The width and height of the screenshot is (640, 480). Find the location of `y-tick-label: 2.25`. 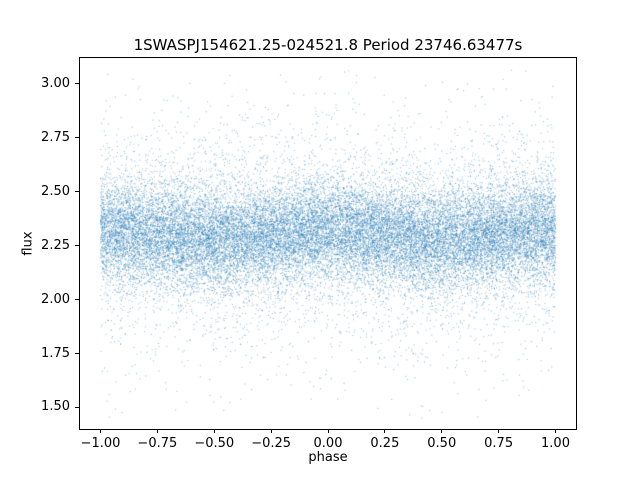

y-tick-label: 2.25 is located at coordinates (55, 245).